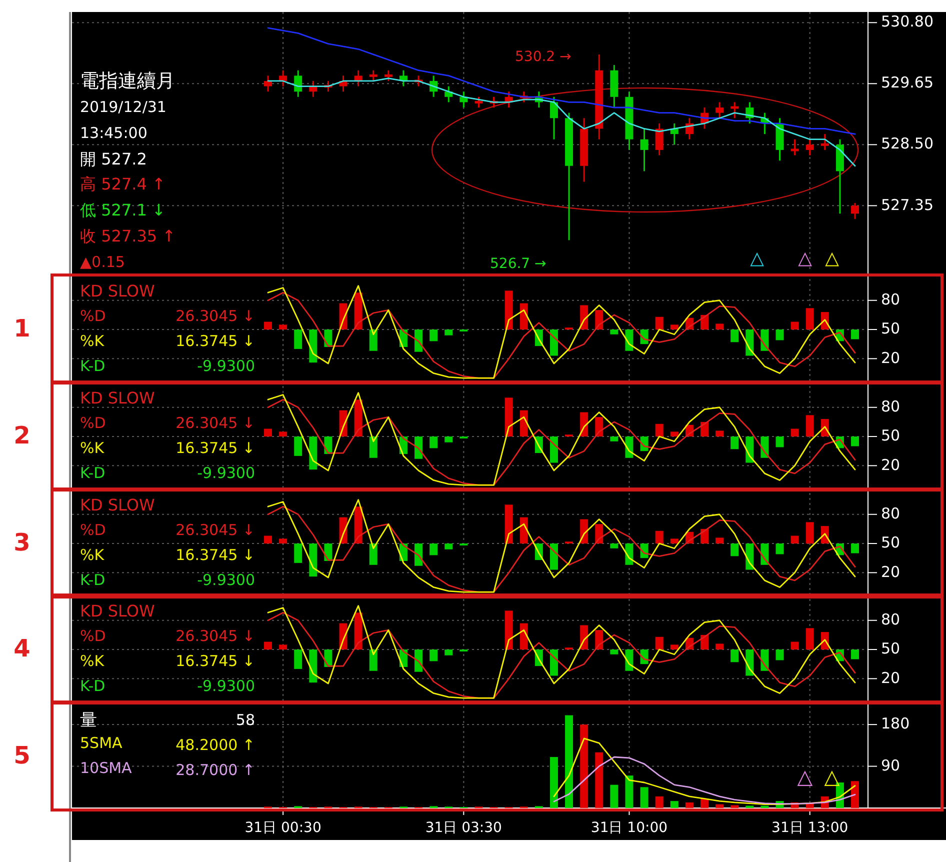 This screenshot has width=946, height=862. I want to click on text: 收 527.35 ↑, so click(128, 236).